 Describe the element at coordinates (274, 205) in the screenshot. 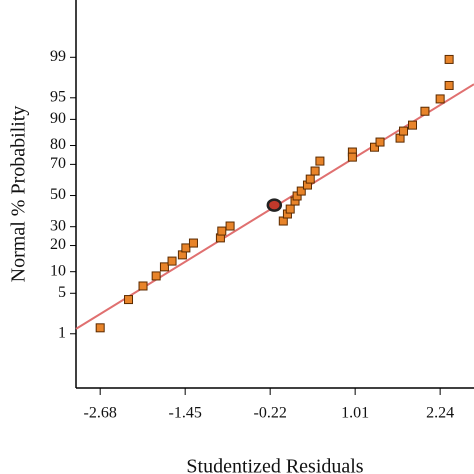

I see `highlighted-point` at that location.